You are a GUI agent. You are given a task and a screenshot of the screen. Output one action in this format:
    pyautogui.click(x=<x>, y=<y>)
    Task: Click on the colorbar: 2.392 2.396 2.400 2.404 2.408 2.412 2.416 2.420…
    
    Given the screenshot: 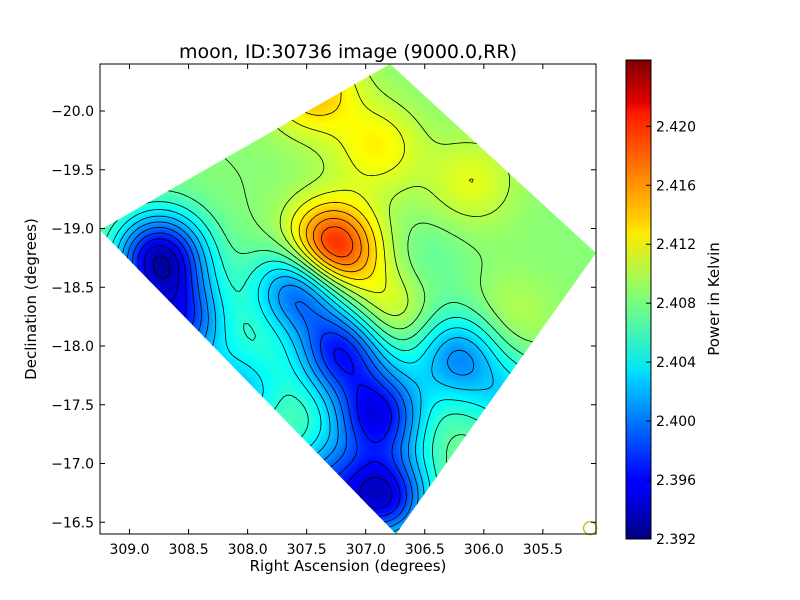 What is the action you would take?
    pyautogui.click(x=674, y=303)
    